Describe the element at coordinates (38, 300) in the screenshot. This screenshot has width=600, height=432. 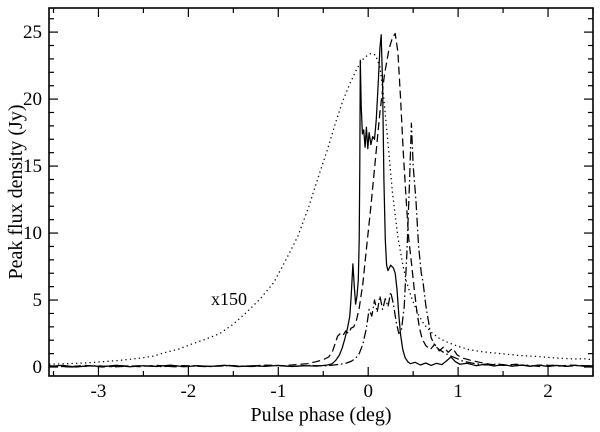
I see `y-tick-label: 5` at that location.